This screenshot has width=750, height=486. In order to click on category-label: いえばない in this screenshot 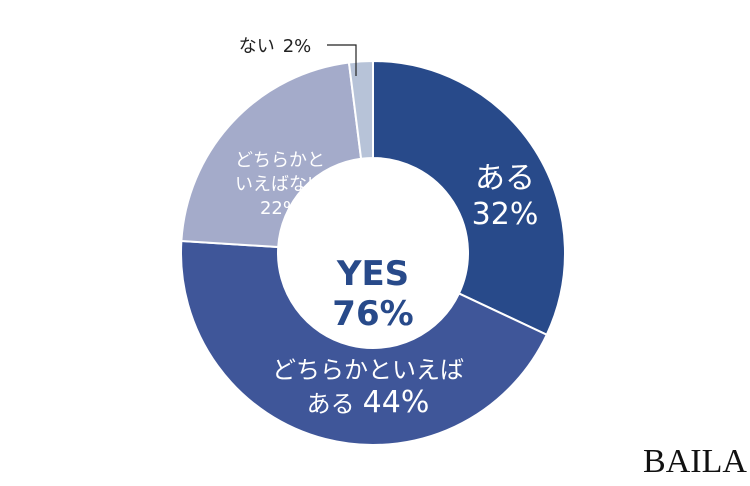, I will do `click(280, 184)`.